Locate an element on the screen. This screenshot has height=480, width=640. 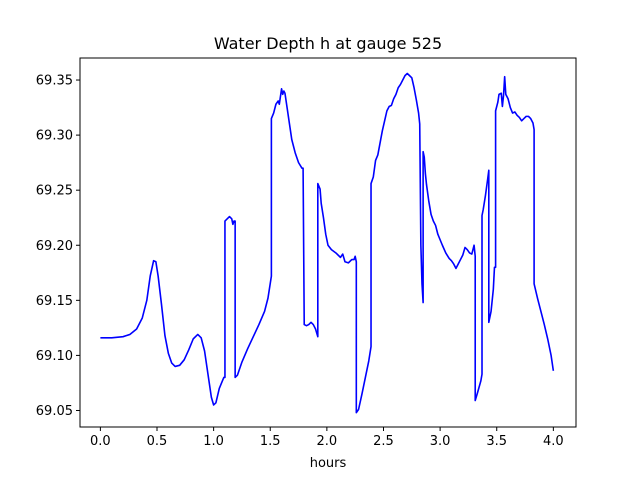
y-axis: 69.05 69.10 69.15 69.20 69.25 69.30 69.35 is located at coordinates (58, 246).